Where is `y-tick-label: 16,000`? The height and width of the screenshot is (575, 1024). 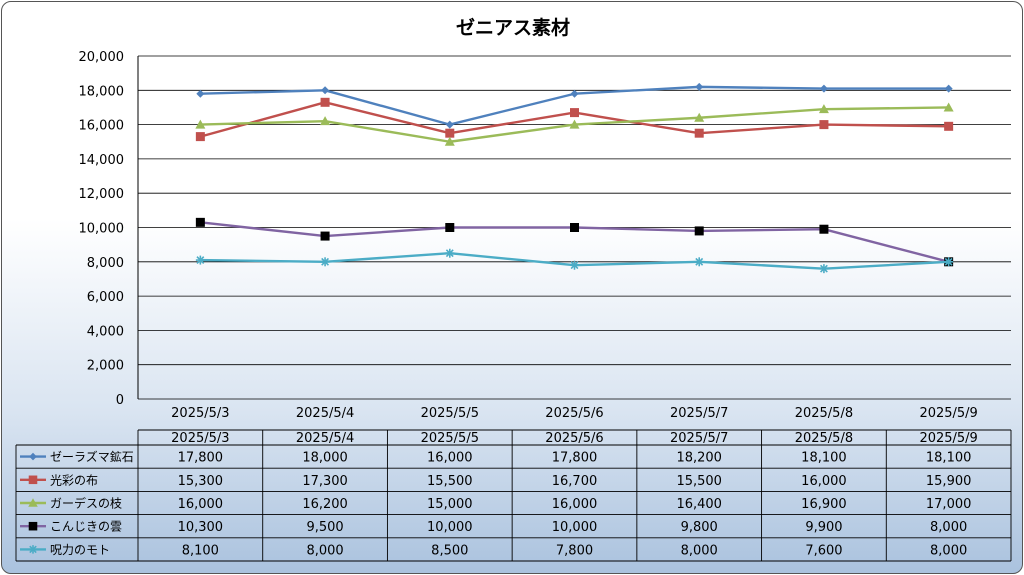
y-tick-label: 16,000 is located at coordinates (102, 126).